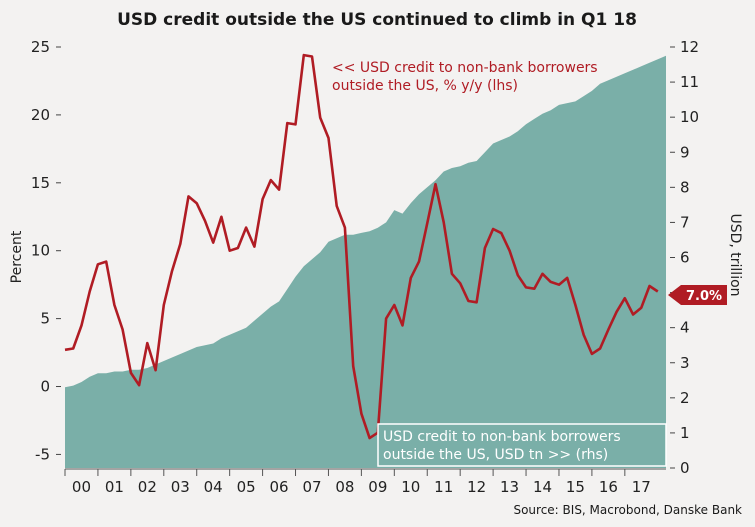 The image size is (755, 527). Describe the element at coordinates (40, 251) in the screenshot. I see `left-tick-label: 10` at that location.